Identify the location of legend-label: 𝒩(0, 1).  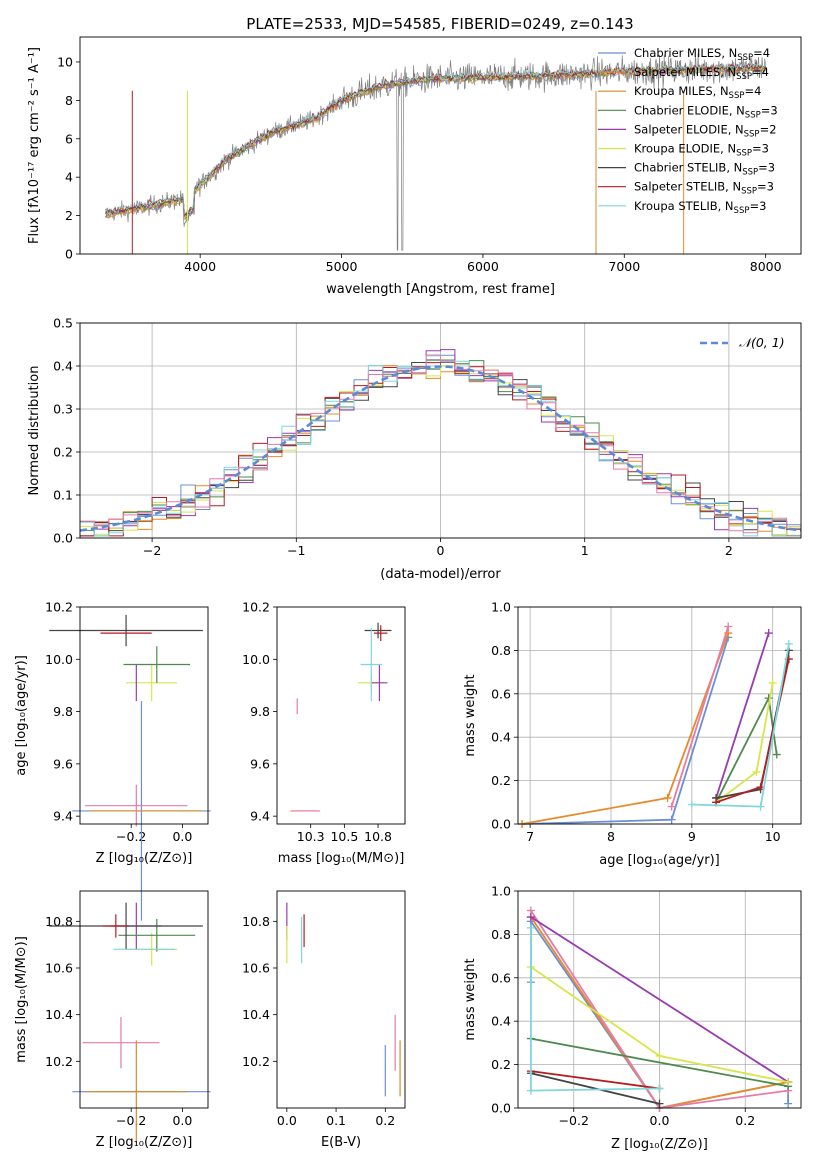
(762, 342).